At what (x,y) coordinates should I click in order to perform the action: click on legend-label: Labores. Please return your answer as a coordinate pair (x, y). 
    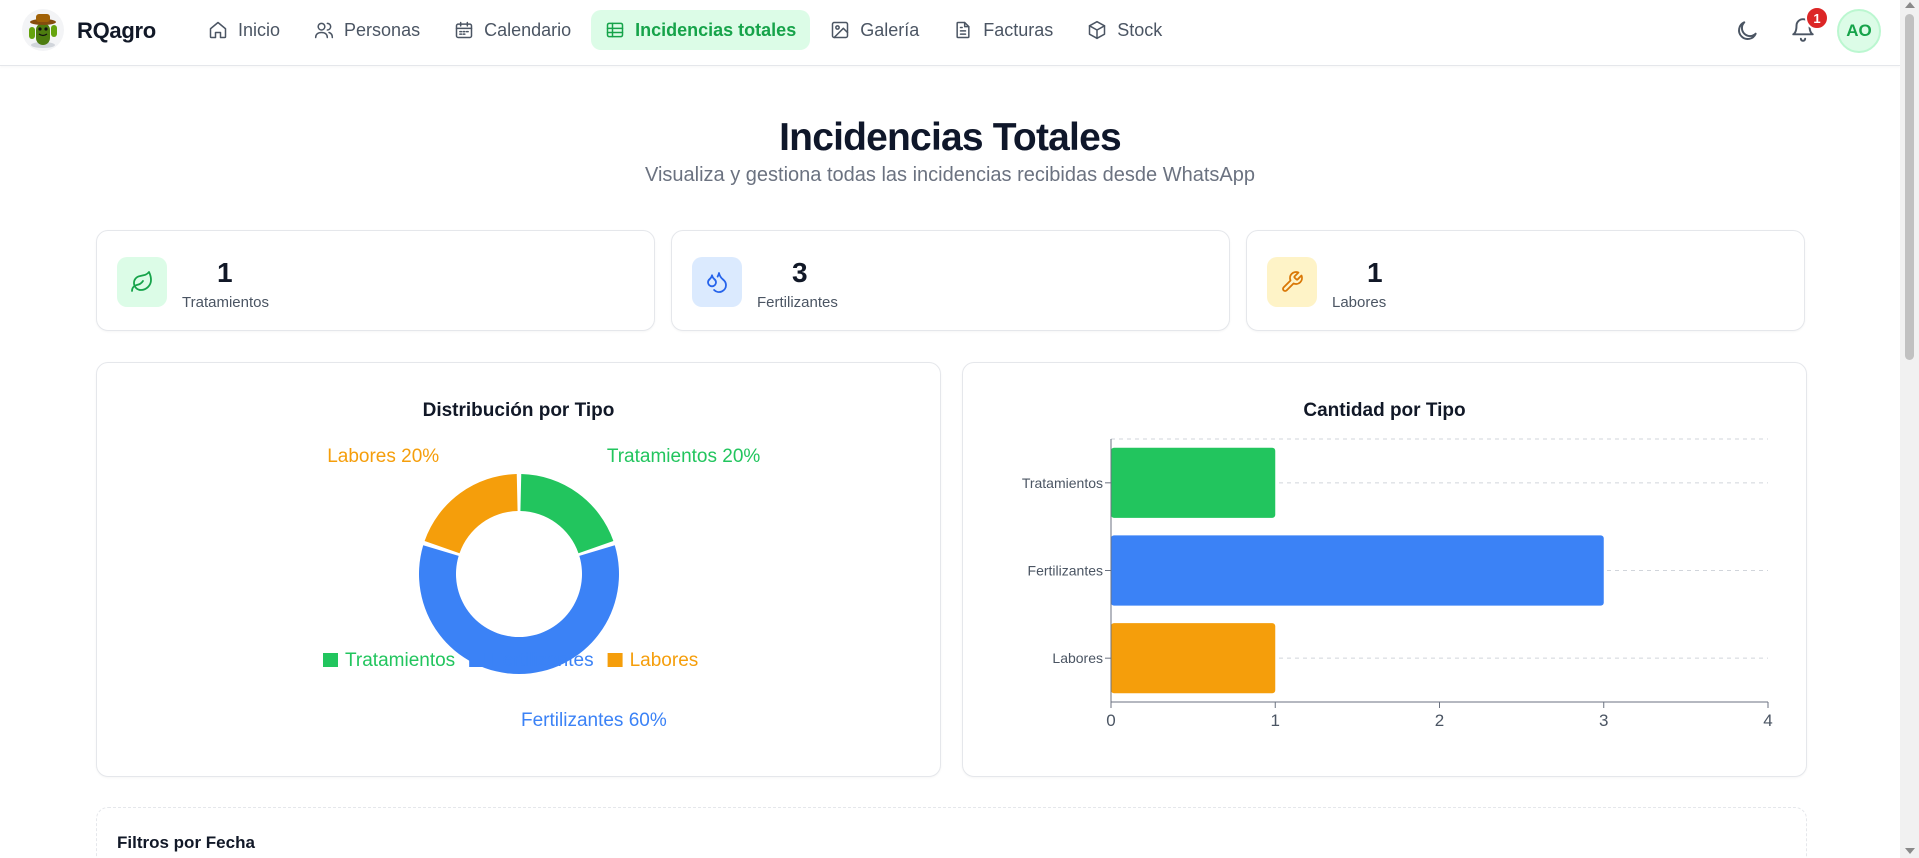
    Looking at the image, I should click on (664, 660).